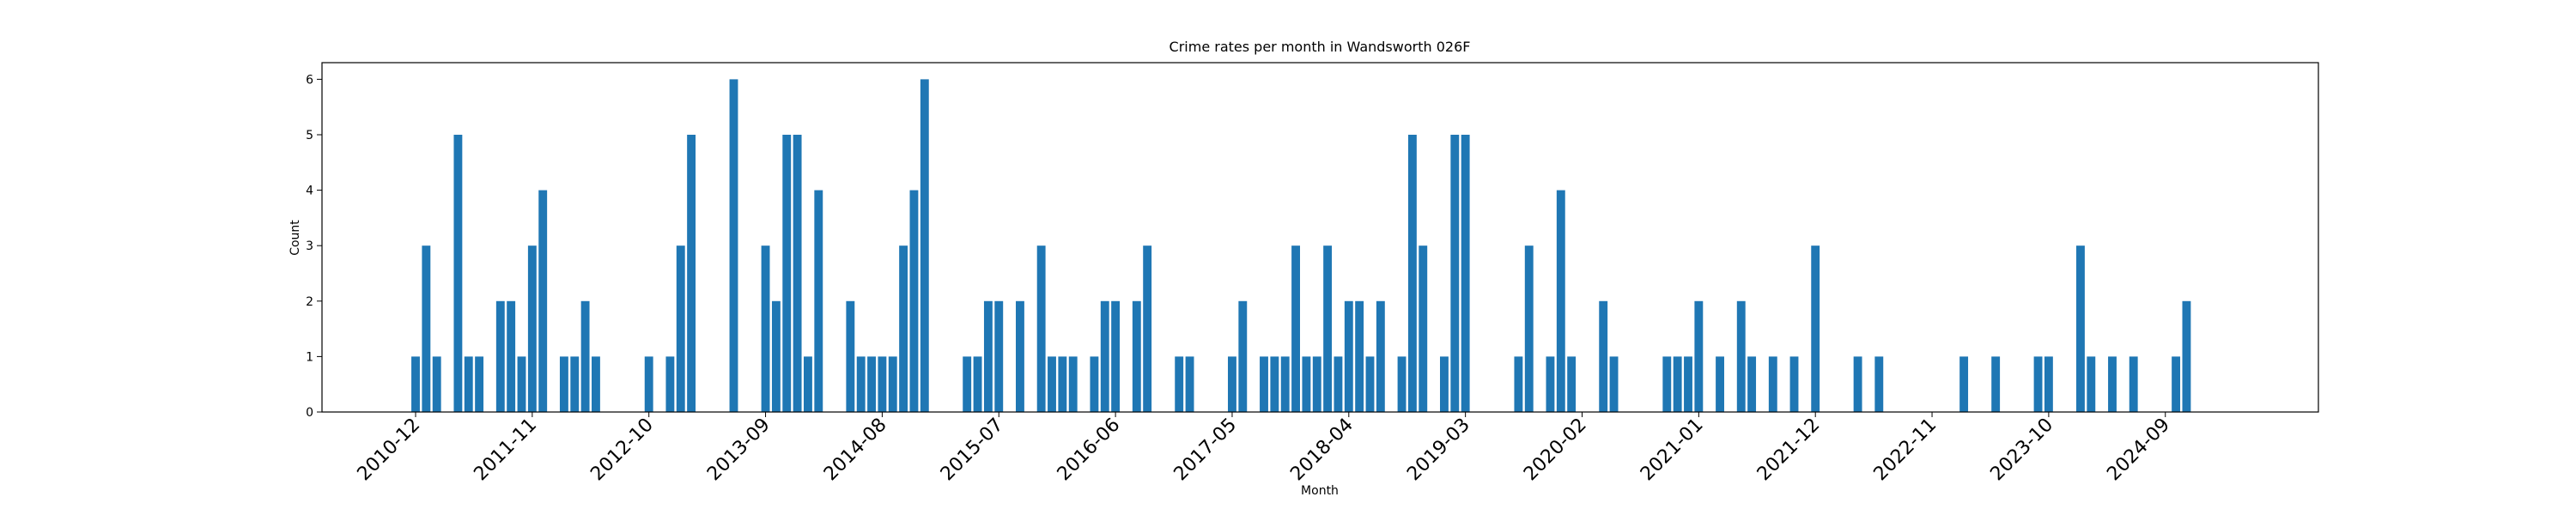 The height and width of the screenshot is (515, 2576). What do you see at coordinates (310, 302) in the screenshot?
I see `y-tick-label: 2` at bounding box center [310, 302].